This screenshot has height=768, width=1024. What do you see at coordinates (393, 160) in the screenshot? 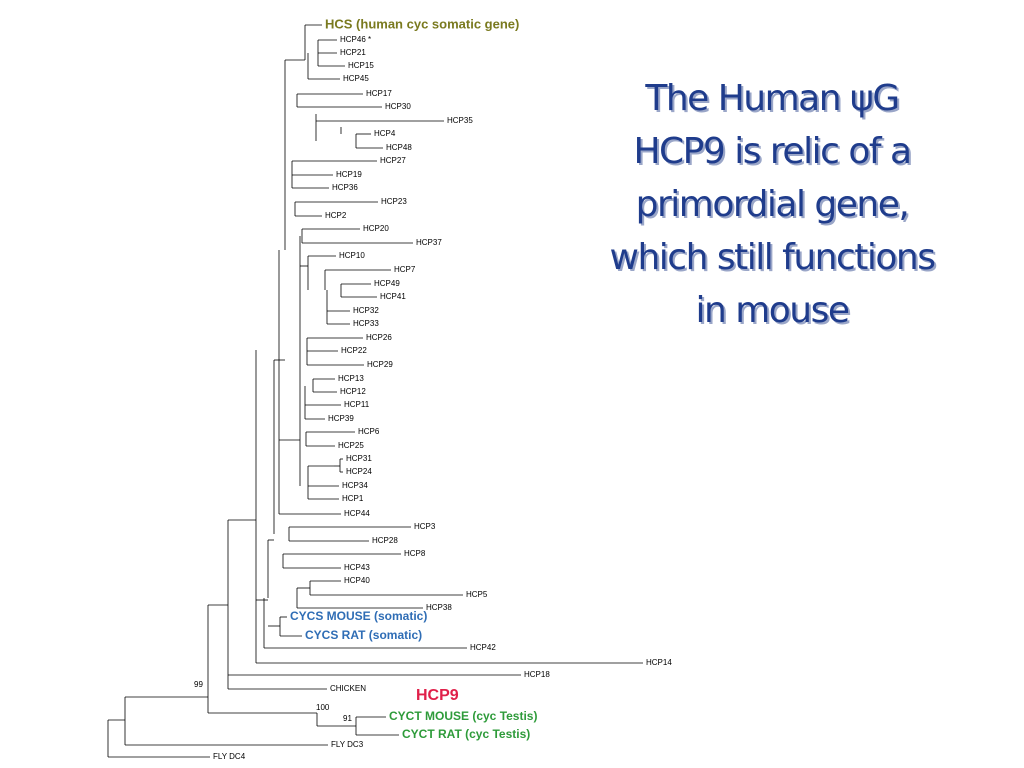
I see `leaf-label: HCP27` at bounding box center [393, 160].